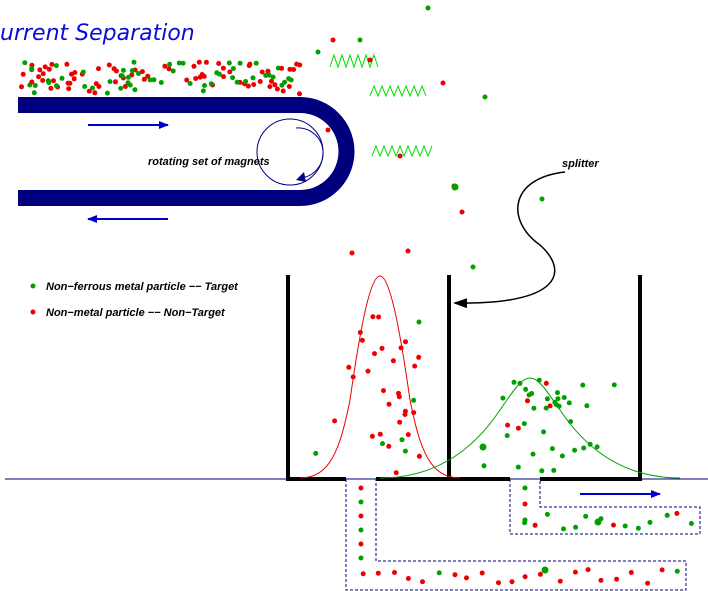  Describe the element at coordinates (523, 535) in the screenshot. I see `discharge-conveyors` at that location.